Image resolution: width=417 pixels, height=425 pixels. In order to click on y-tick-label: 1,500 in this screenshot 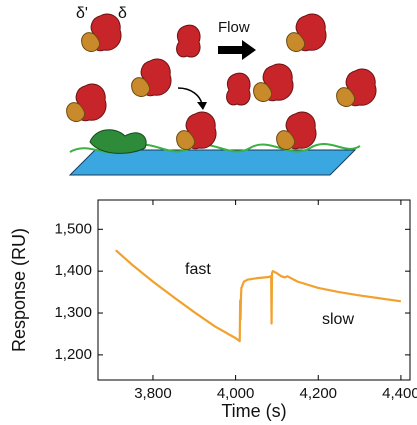, I will do `click(73, 228)`.